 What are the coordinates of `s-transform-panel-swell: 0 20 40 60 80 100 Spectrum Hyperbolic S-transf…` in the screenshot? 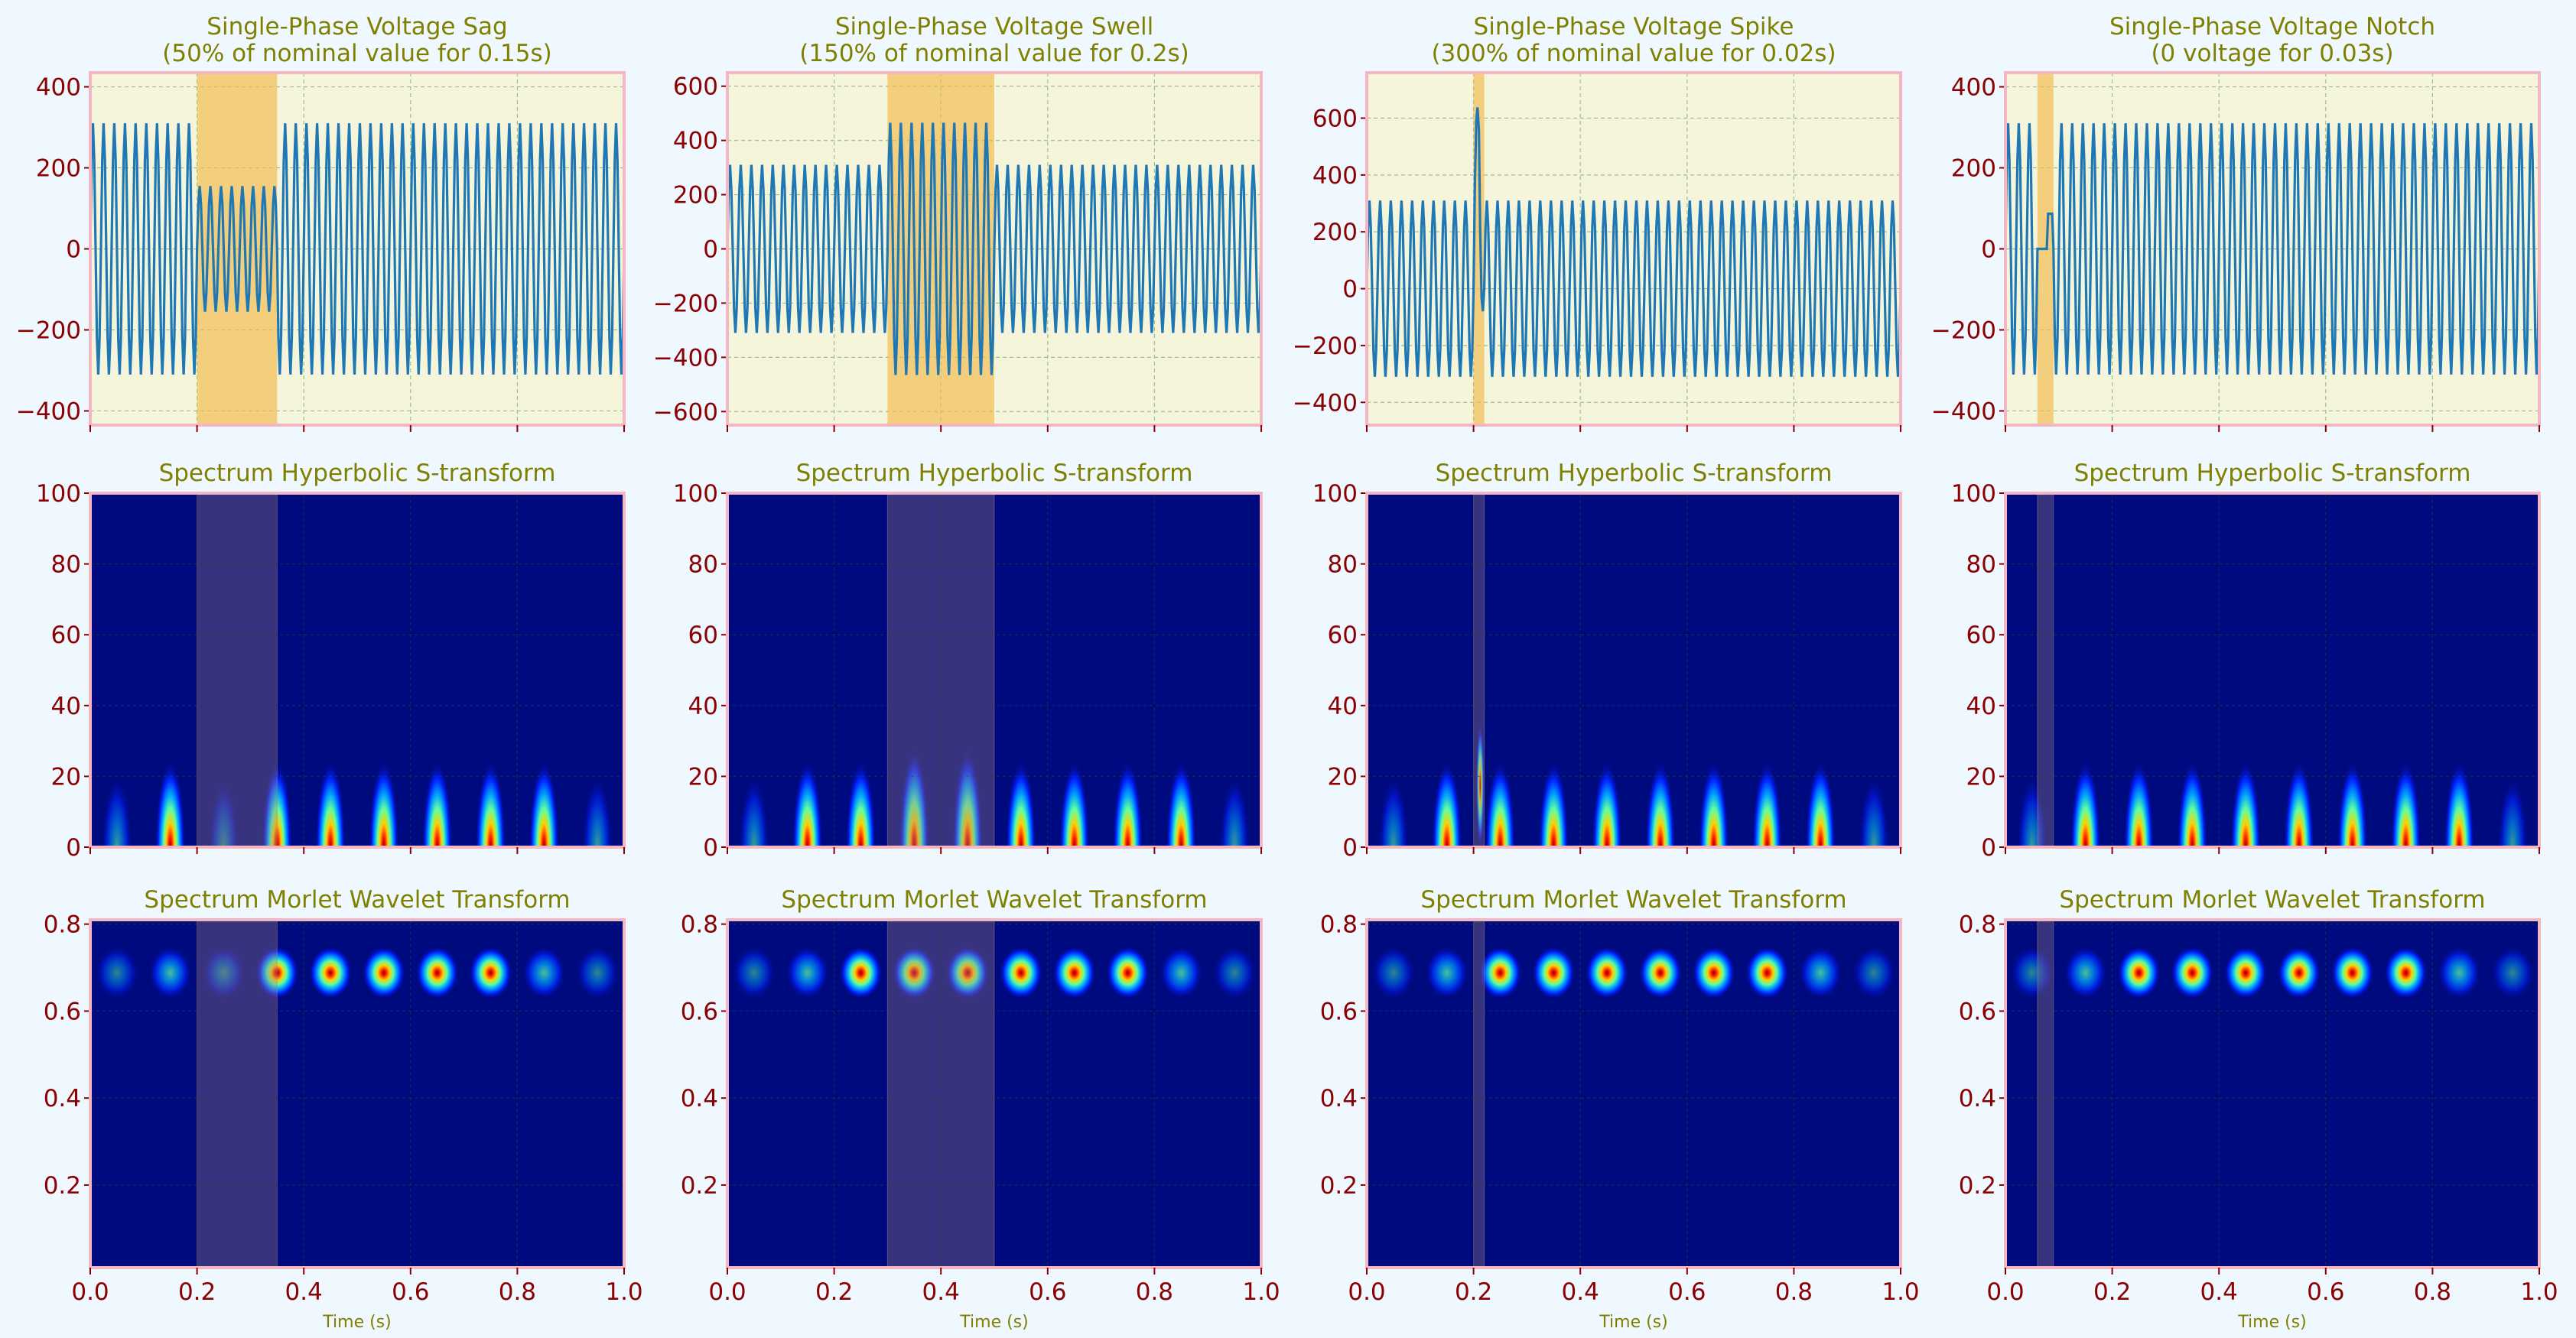 It's located at (968, 661).